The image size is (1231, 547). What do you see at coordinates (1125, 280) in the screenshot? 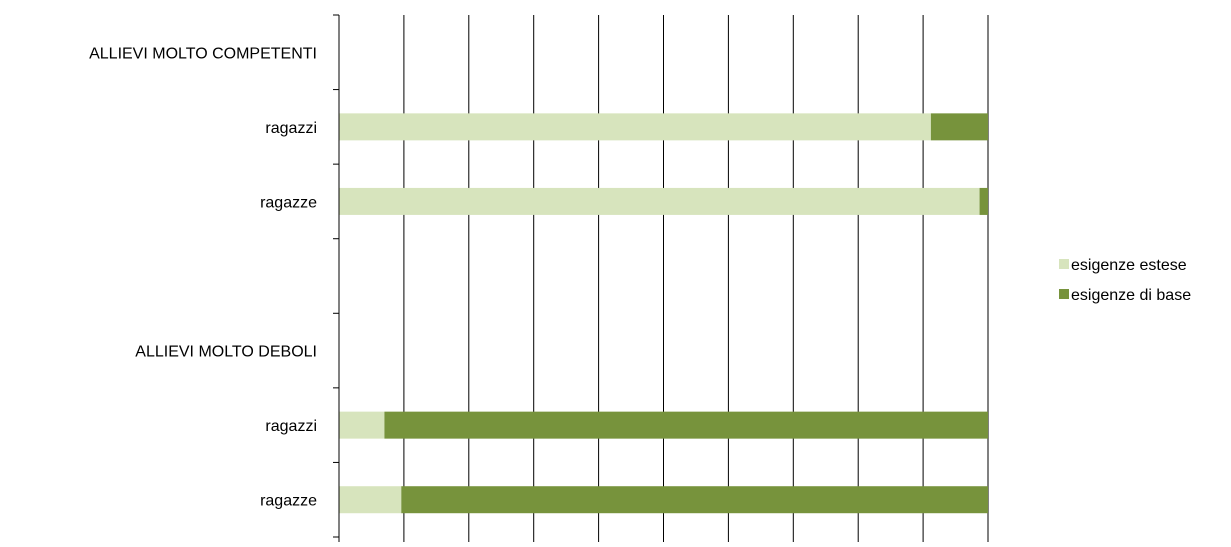
I see `legend: esigenze estese esigenze di base` at bounding box center [1125, 280].